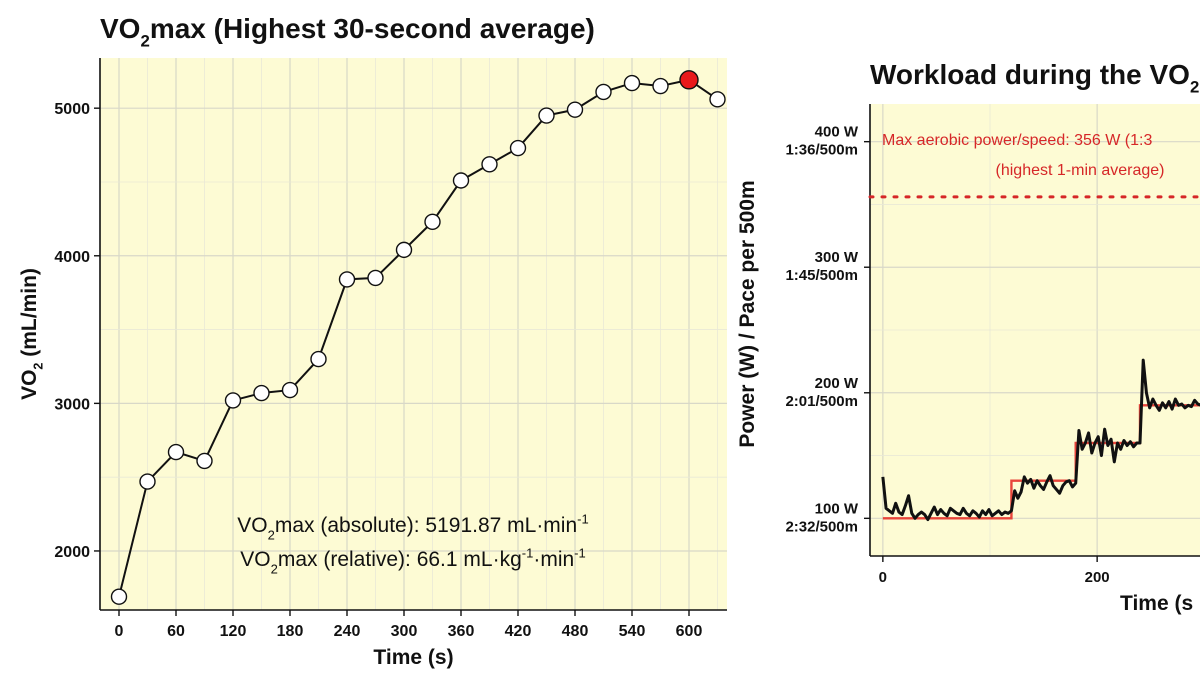  Describe the element at coordinates (1017, 140) in the screenshot. I see `max-aerobic-power-label: Max aerobic power/speed: 356 W (1:3` at that location.